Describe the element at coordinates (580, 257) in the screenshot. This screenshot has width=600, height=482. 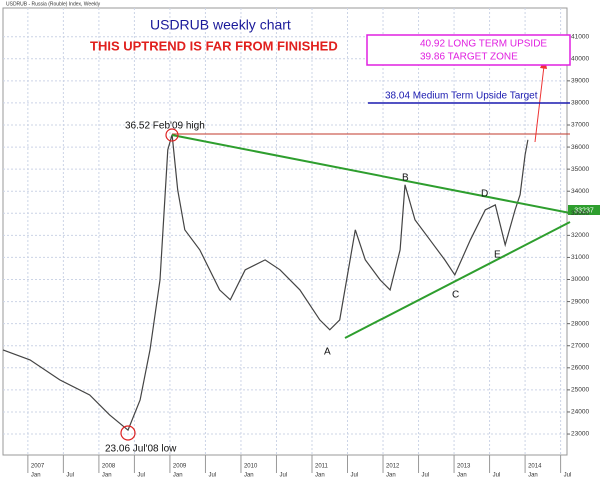
I see `y-tick-label: 31000` at that location.